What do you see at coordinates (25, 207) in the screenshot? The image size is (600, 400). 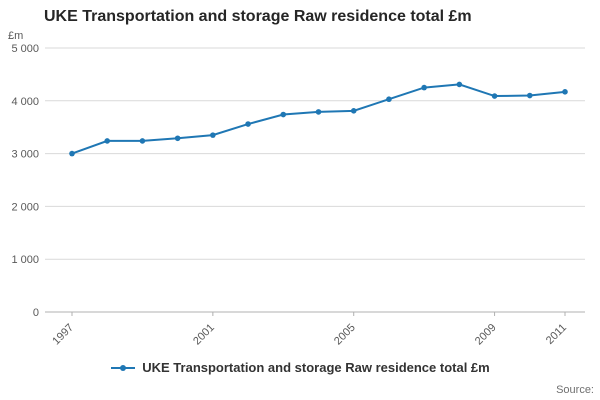 I see `y-tick-label: 2 000` at bounding box center [25, 207].